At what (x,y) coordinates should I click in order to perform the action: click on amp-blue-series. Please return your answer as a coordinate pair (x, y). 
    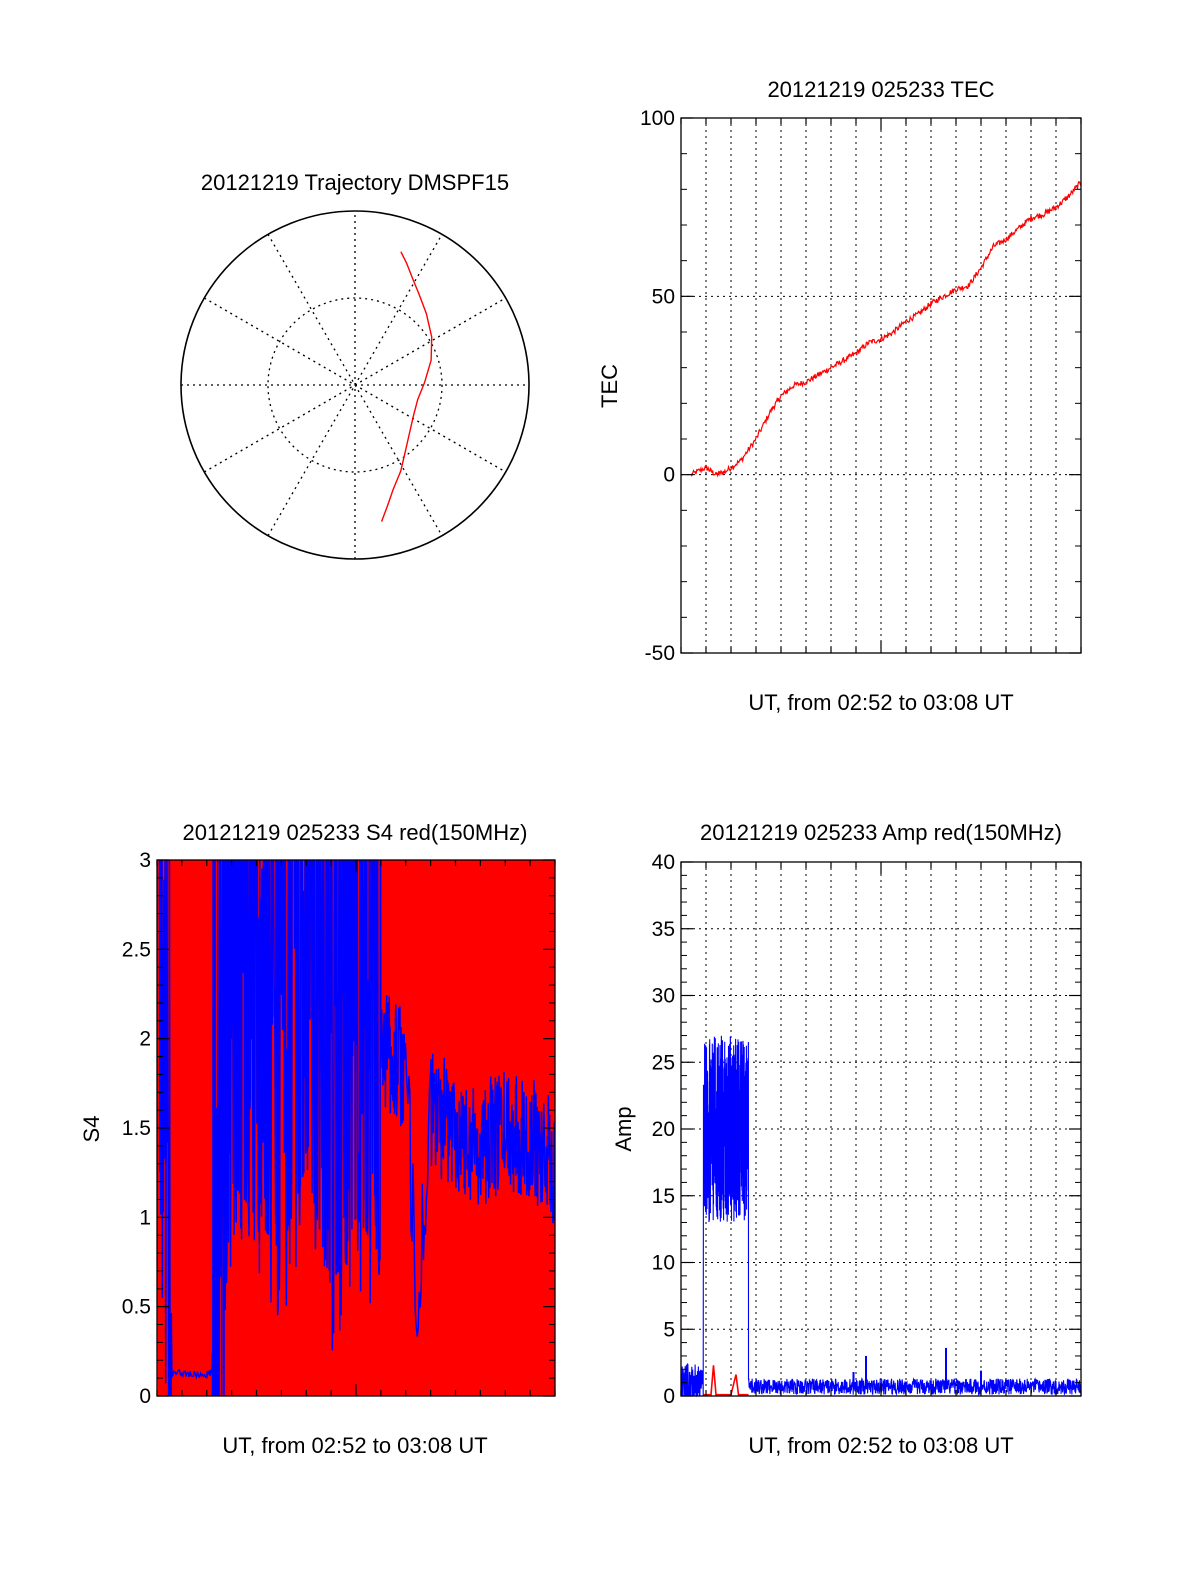
    Looking at the image, I should click on (881, 1216).